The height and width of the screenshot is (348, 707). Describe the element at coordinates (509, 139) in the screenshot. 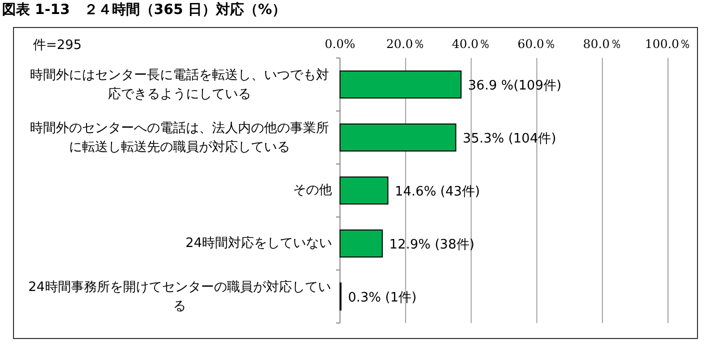

I see `data-label: 35.3% (104件)` at that location.